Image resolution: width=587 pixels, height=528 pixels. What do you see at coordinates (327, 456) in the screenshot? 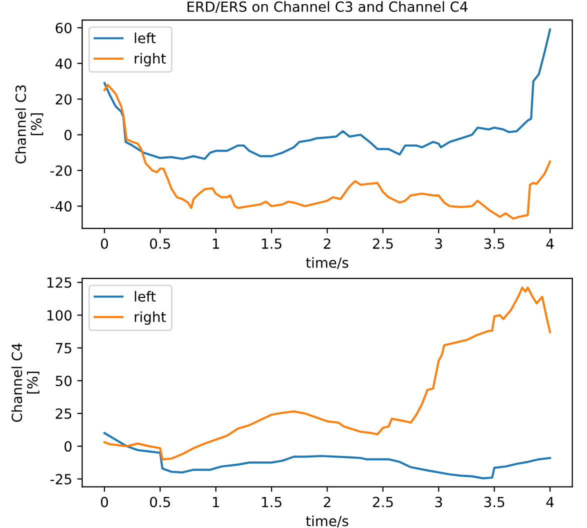
I see `line-series` at bounding box center [327, 456].